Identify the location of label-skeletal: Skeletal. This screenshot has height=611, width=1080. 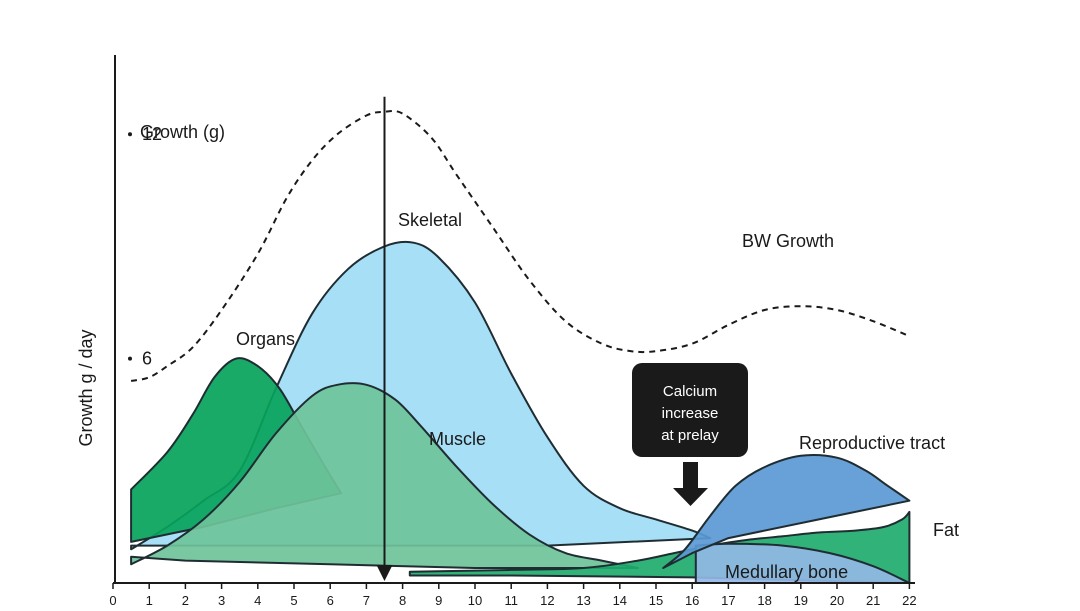
(430, 220).